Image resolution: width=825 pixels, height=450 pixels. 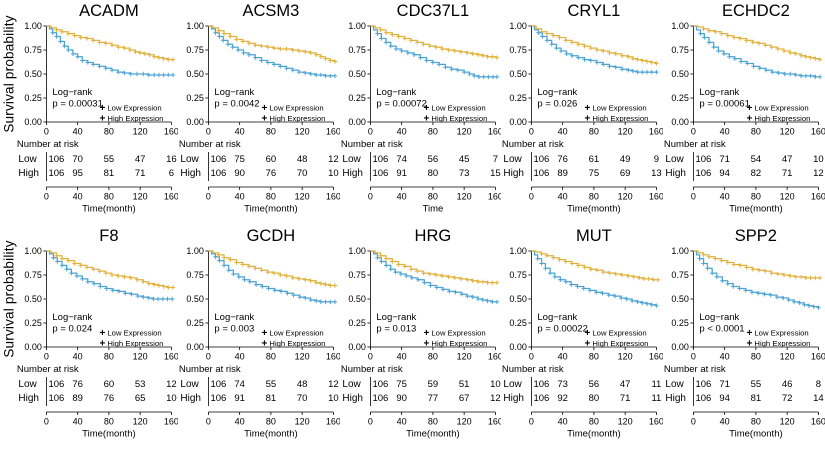 I want to click on svg-text: 81, so click(x=270, y=398).